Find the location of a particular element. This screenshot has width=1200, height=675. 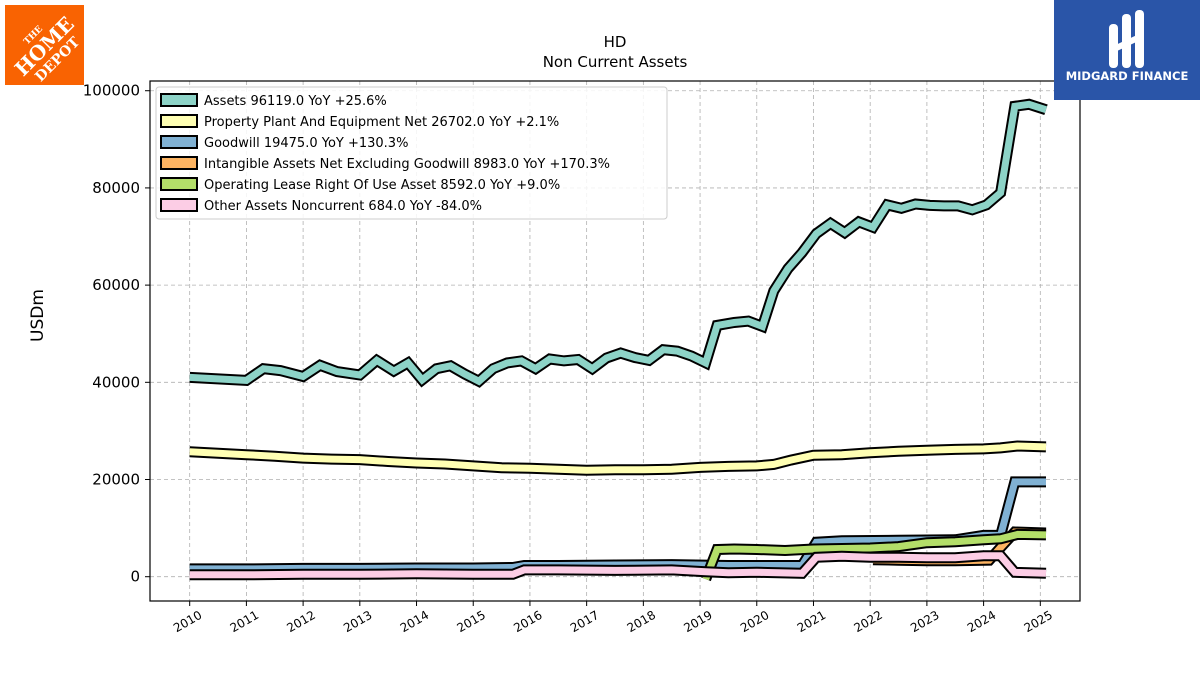

legend-box is located at coordinates (411, 153).